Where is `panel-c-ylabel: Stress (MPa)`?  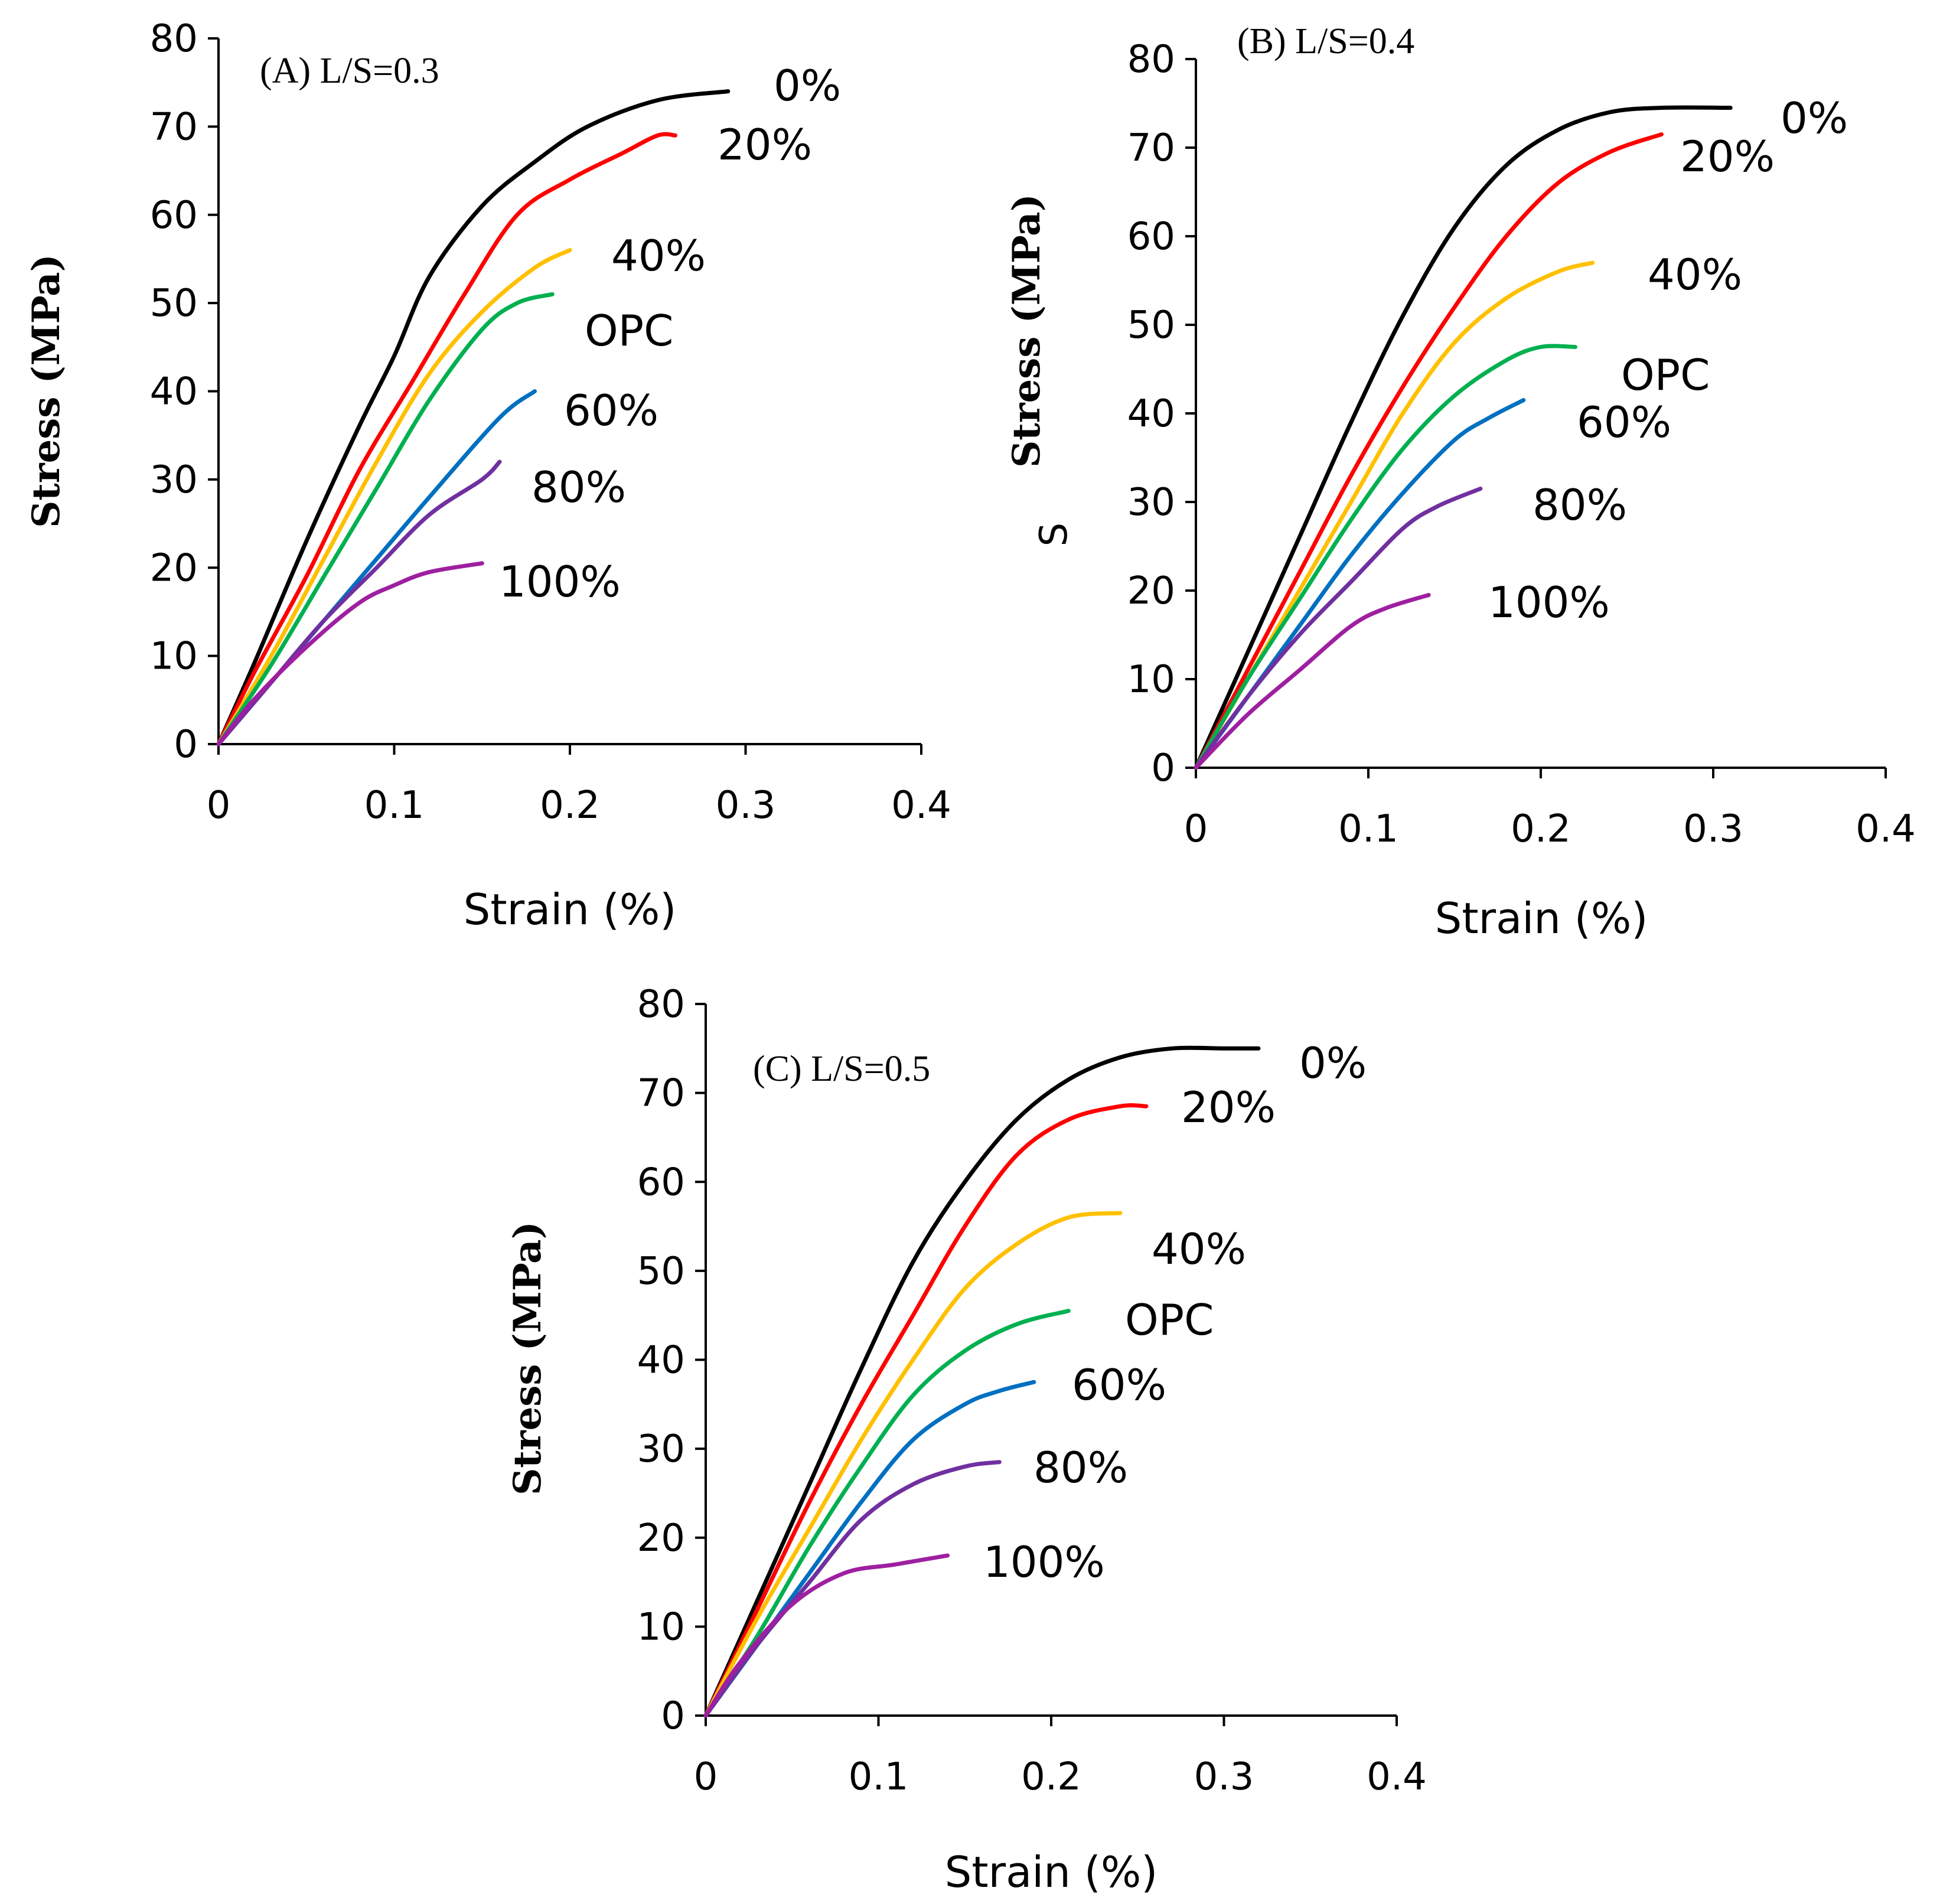
panel-c-ylabel: Stress (MPa) is located at coordinates (528, 1358).